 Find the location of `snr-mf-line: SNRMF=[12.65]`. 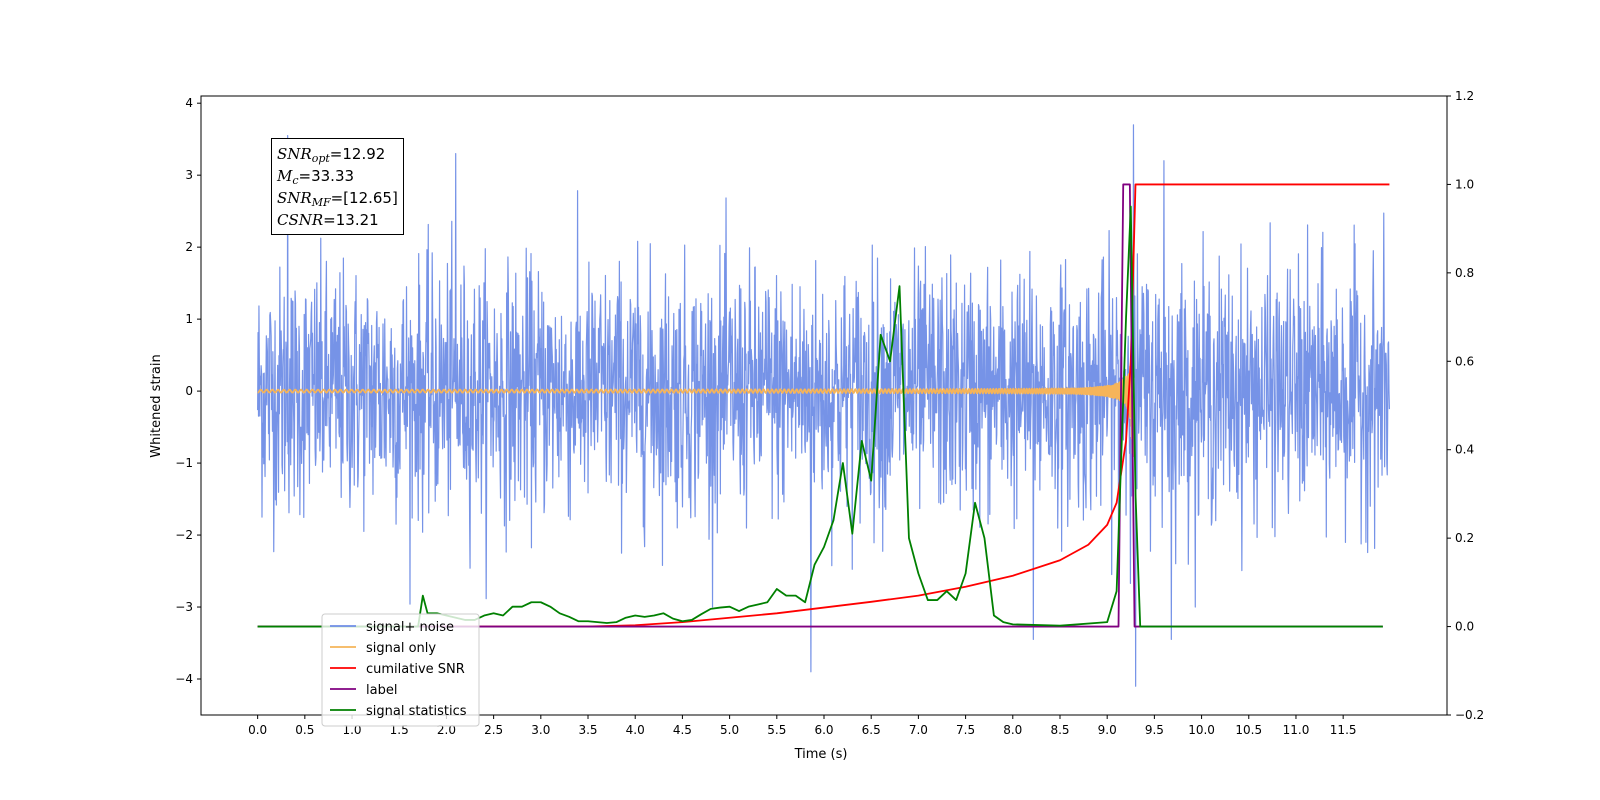

snr-mf-line: SNRMF=[12.65] is located at coordinates (337, 199).